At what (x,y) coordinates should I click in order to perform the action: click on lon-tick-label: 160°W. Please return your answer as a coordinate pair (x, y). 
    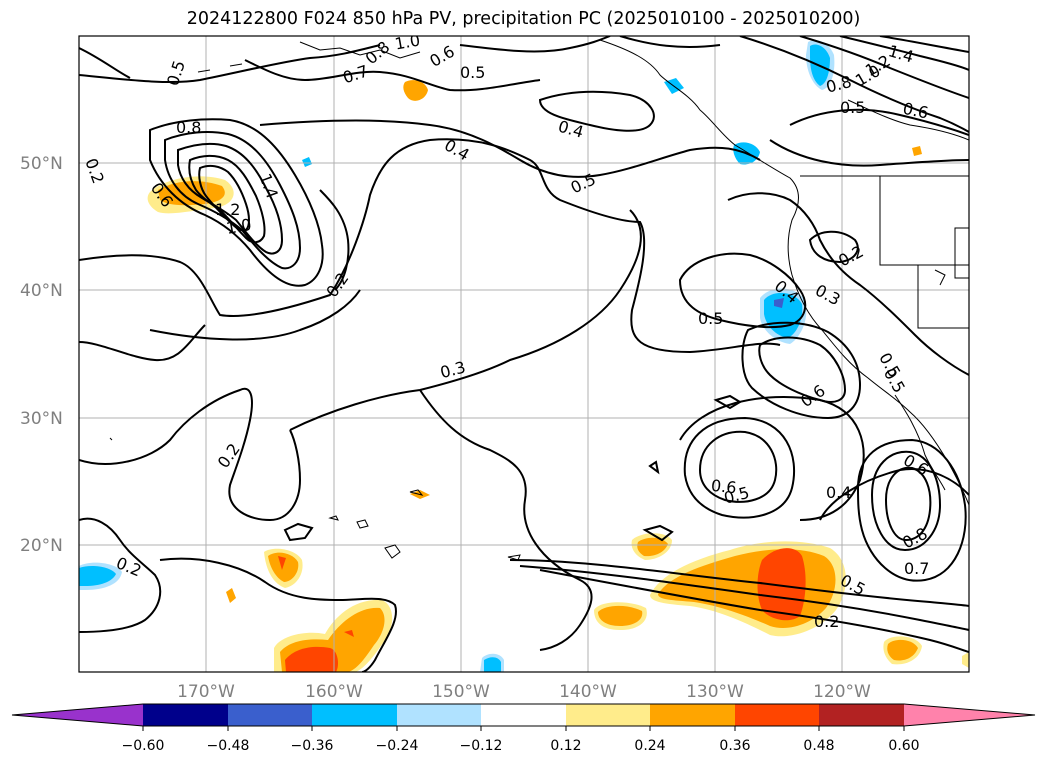
    Looking at the image, I should click on (334, 692).